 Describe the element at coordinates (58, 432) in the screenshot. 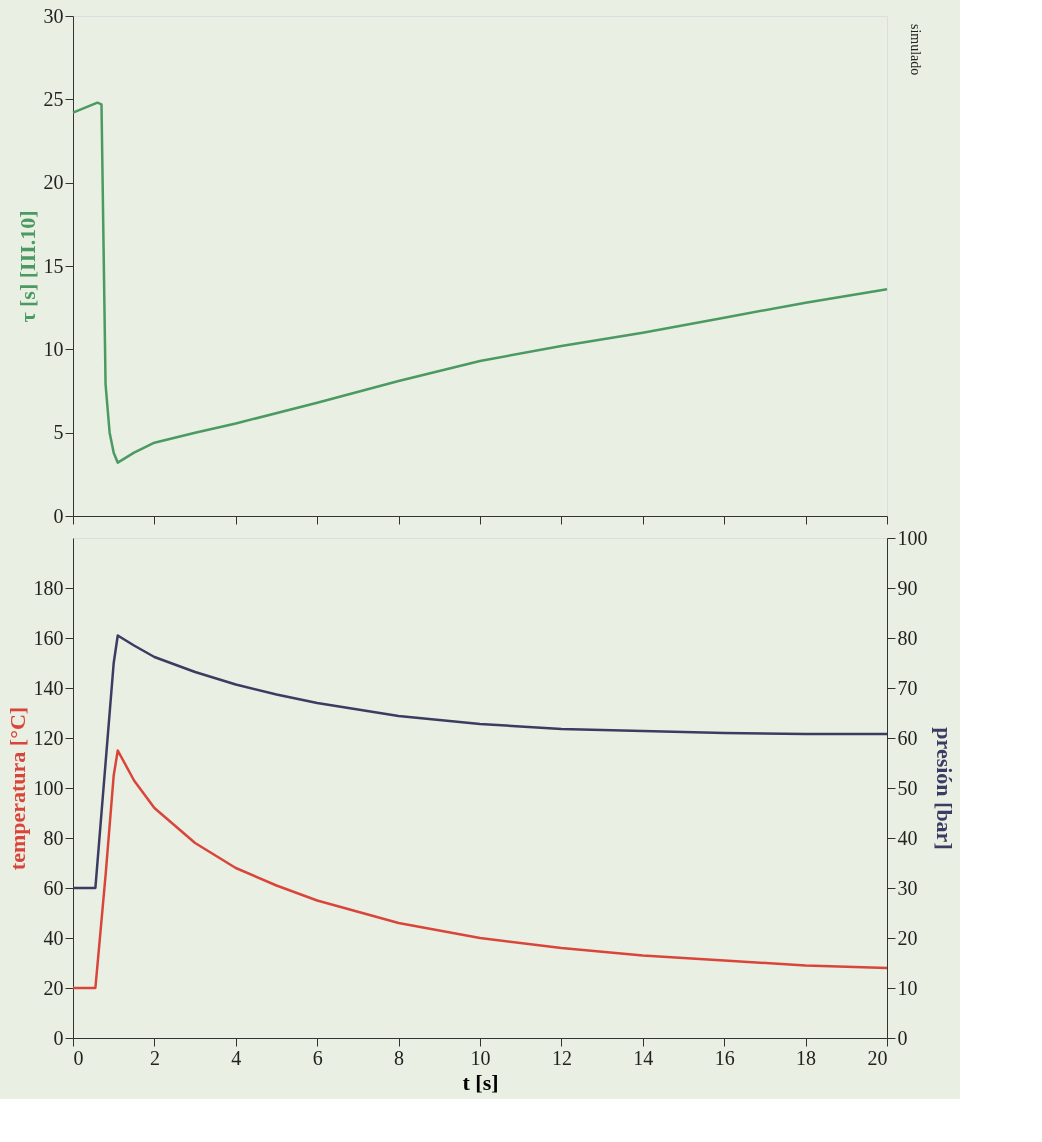

I see `y-tick-label: 5` at that location.